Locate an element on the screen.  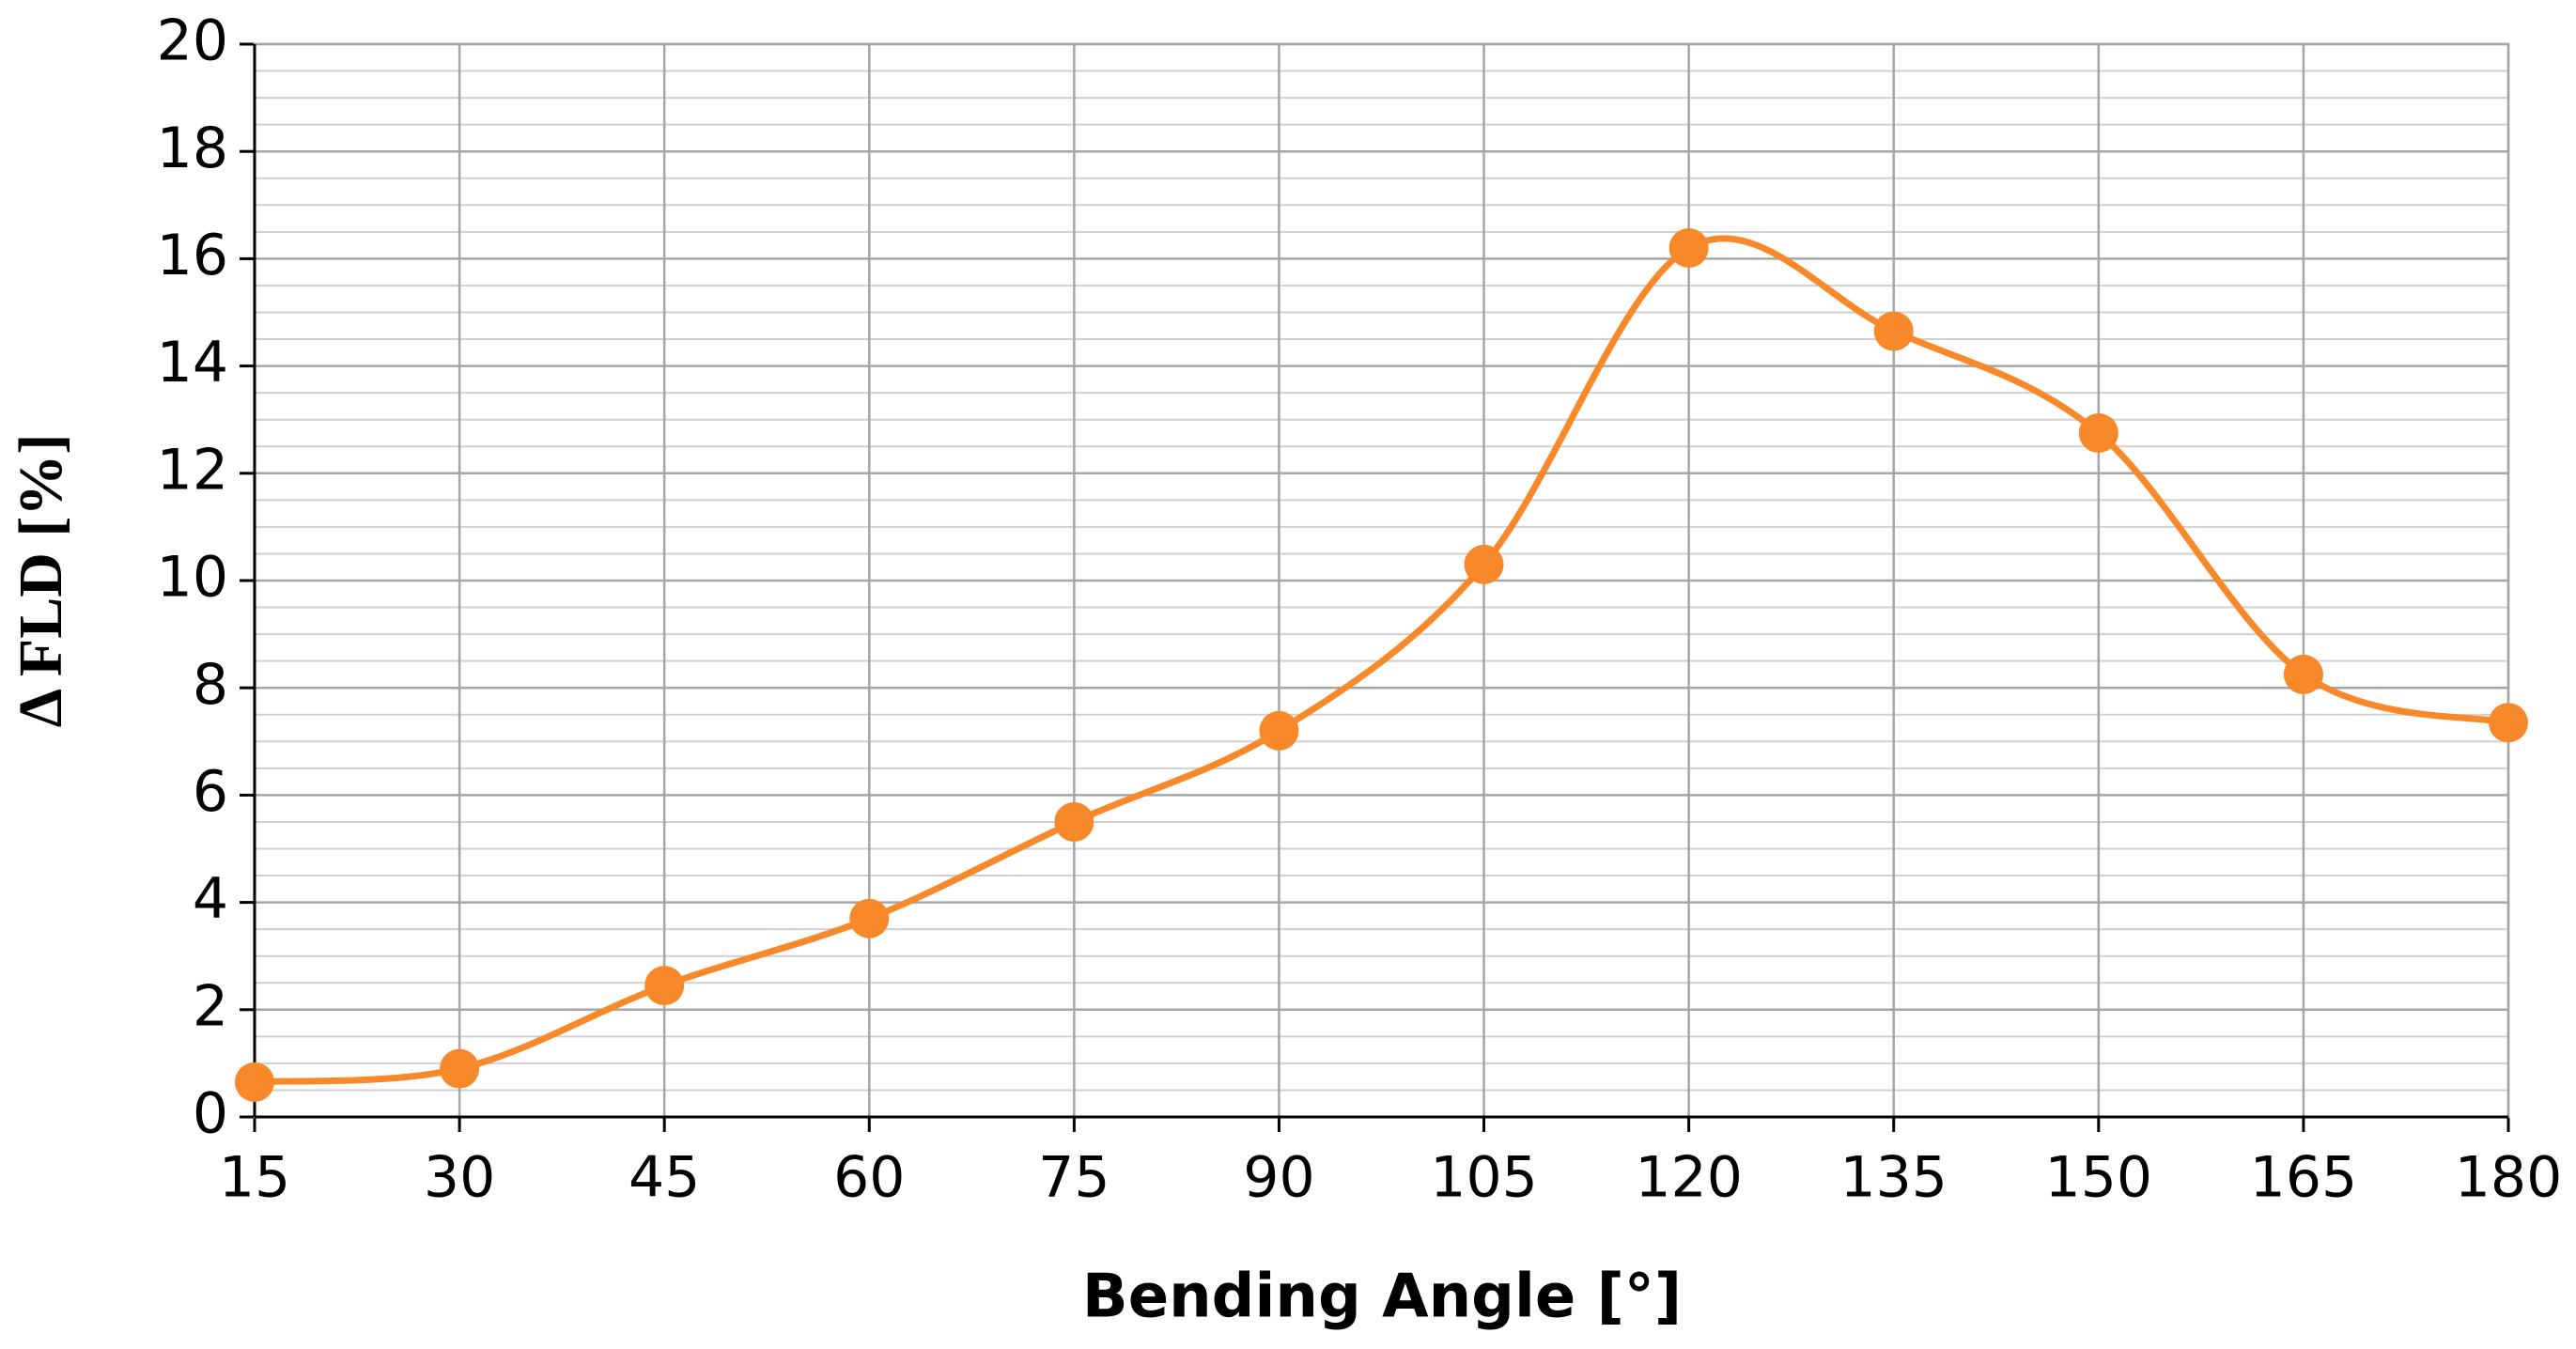
x-tick-label: 75 is located at coordinates (1074, 1178).